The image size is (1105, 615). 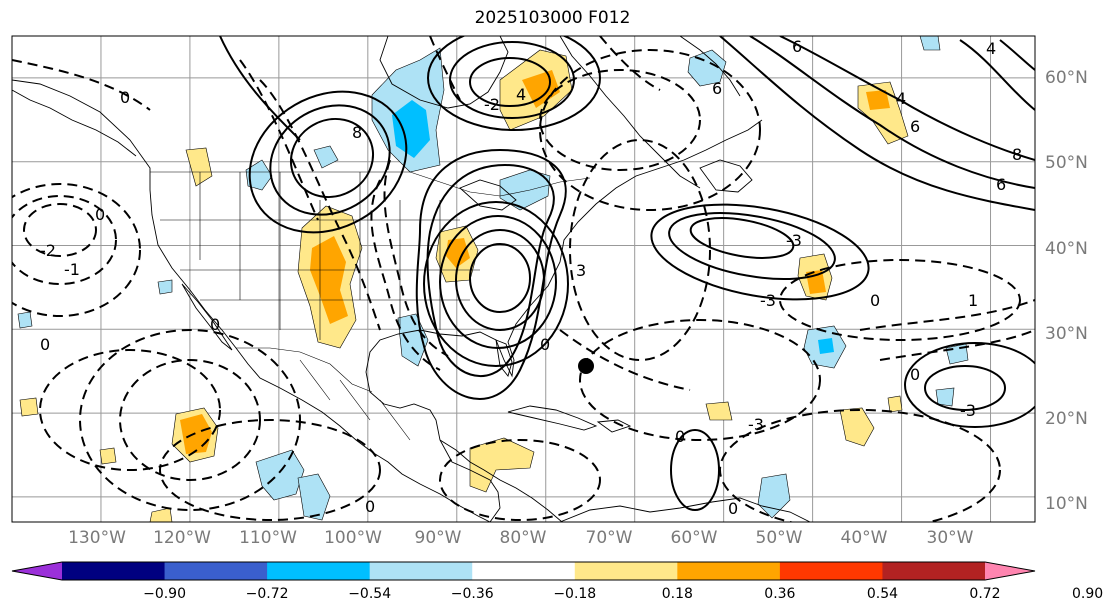 I want to click on contour-label: 8, so click(x=357, y=132).